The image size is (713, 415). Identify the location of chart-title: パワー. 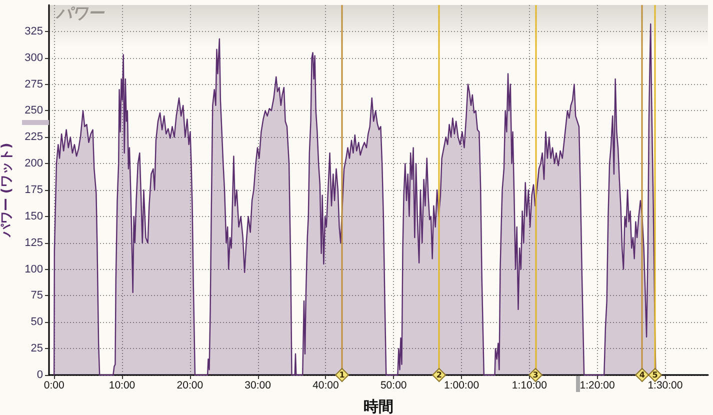
(80, 13).